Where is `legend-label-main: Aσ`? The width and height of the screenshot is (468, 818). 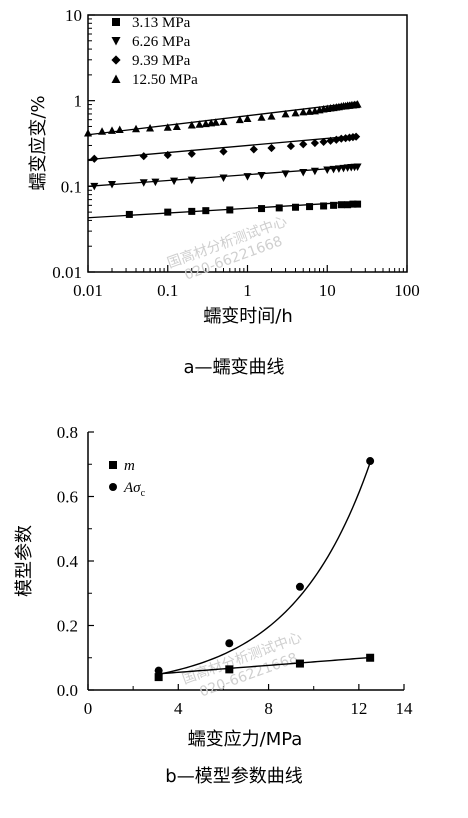 legend-label-main: Aσ is located at coordinates (132, 488).